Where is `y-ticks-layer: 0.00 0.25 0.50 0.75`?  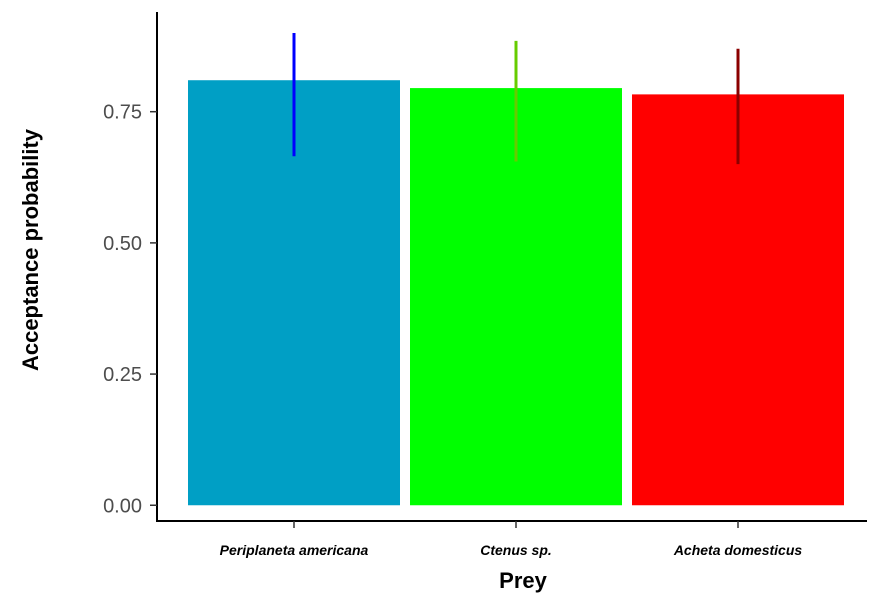
y-ticks-layer: 0.00 0.25 0.50 0.75 is located at coordinates (130, 309).